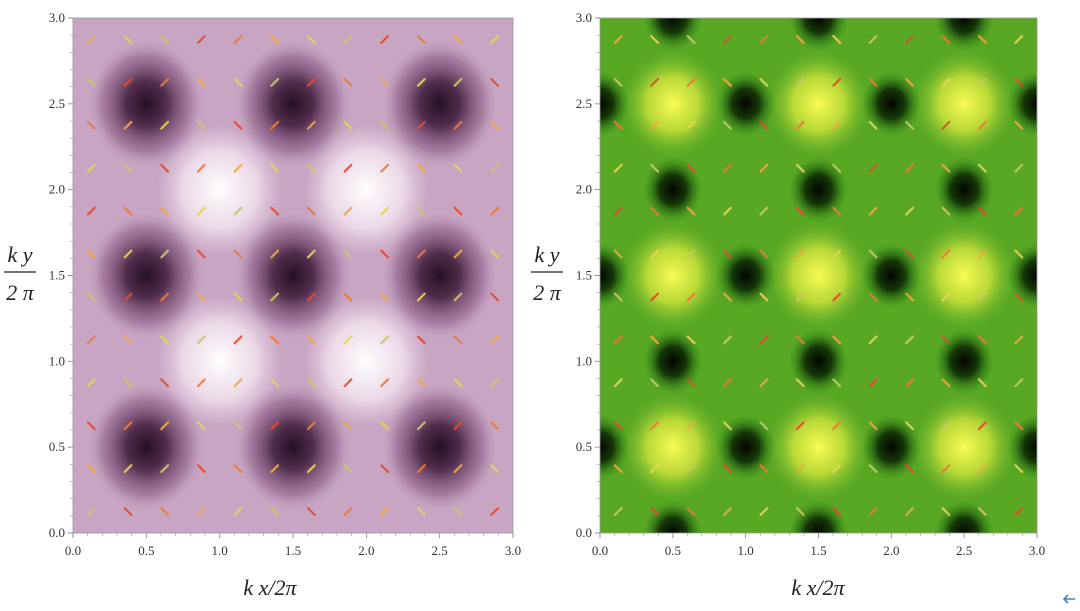 The image size is (1080, 611). What do you see at coordinates (20, 292) in the screenshot?
I see `y-axis-label-denominator: 2 π` at bounding box center [20, 292].